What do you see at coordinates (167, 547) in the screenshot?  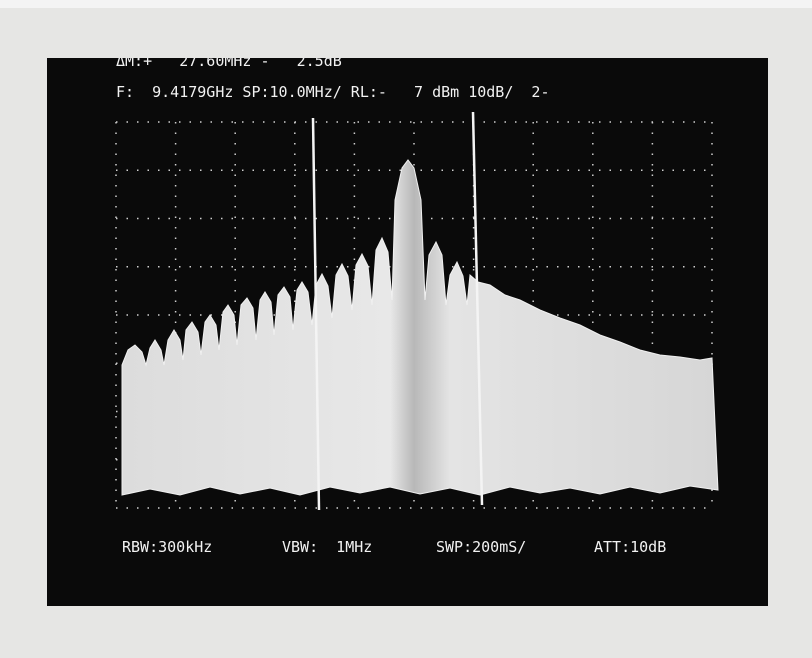 I see `rbw-readout: RBW:300kHz` at bounding box center [167, 547].